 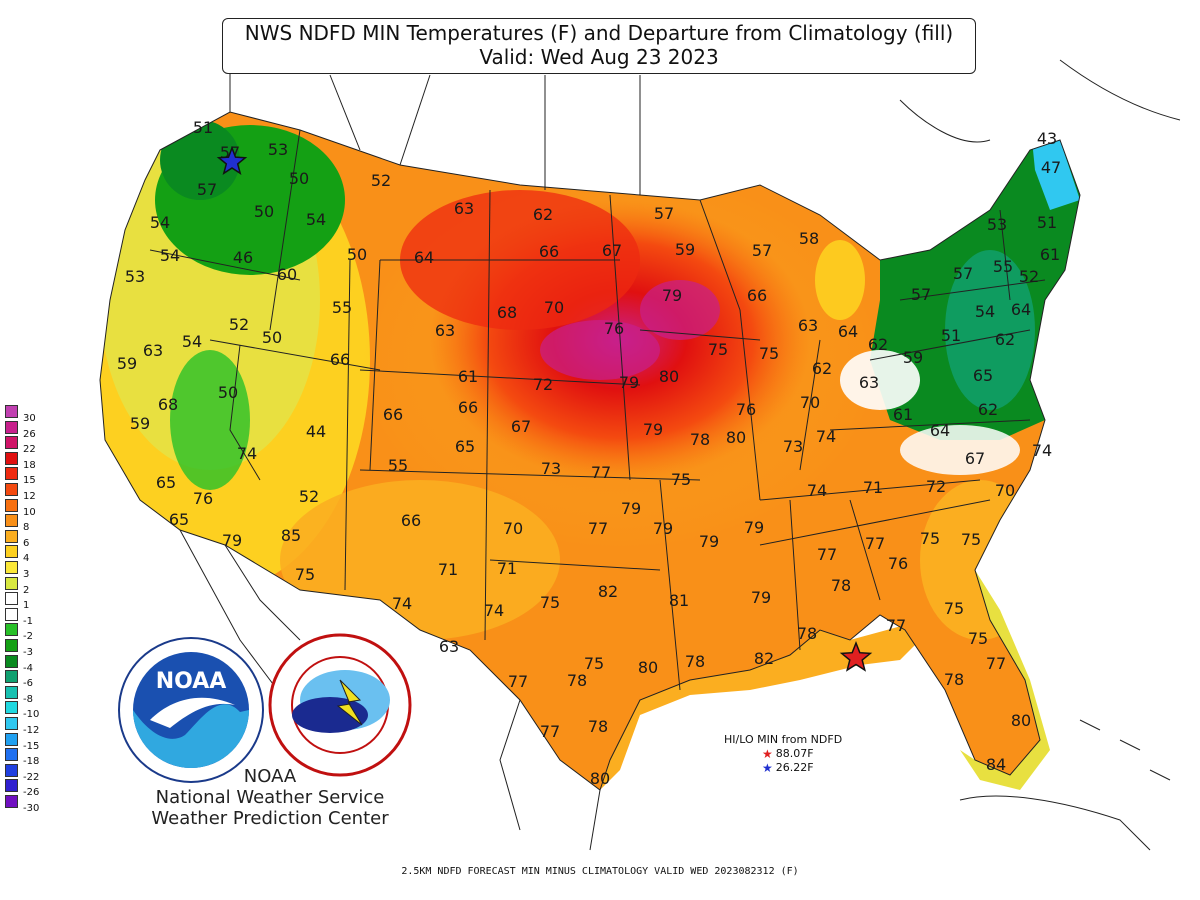 I want to click on nws-logo, so click(x=340, y=705).